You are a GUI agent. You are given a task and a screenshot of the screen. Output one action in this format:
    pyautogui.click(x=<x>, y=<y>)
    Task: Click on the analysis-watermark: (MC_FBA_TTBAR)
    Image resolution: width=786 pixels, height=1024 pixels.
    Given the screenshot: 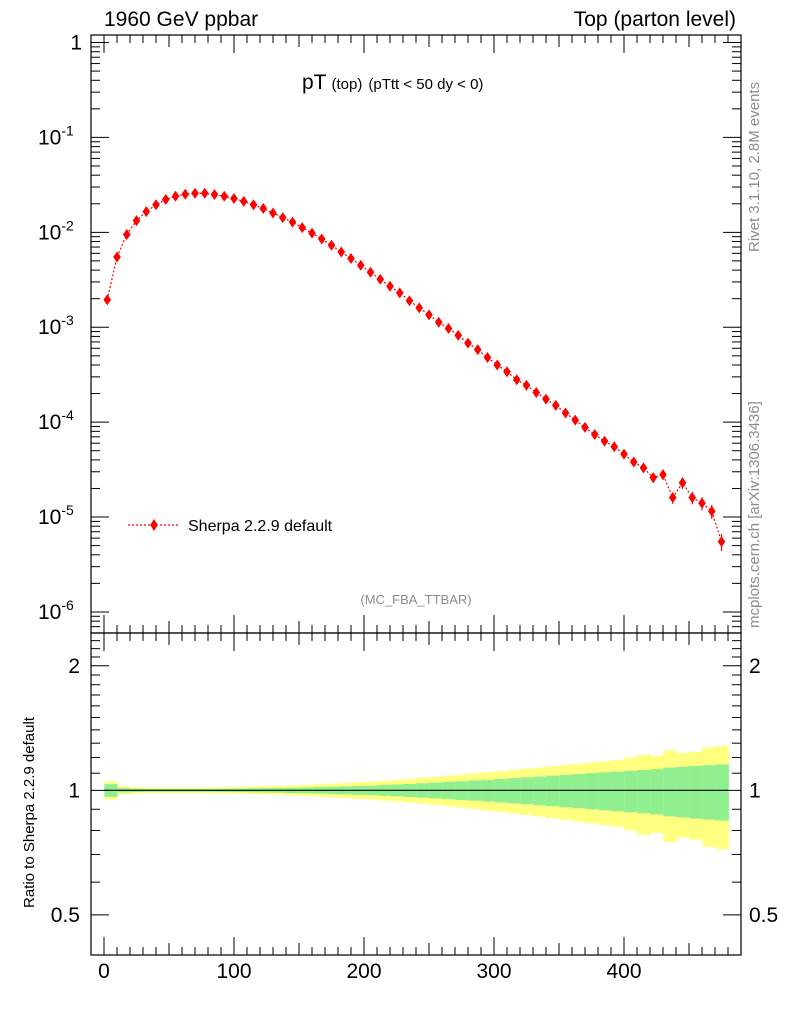 What is the action you would take?
    pyautogui.click(x=415, y=599)
    